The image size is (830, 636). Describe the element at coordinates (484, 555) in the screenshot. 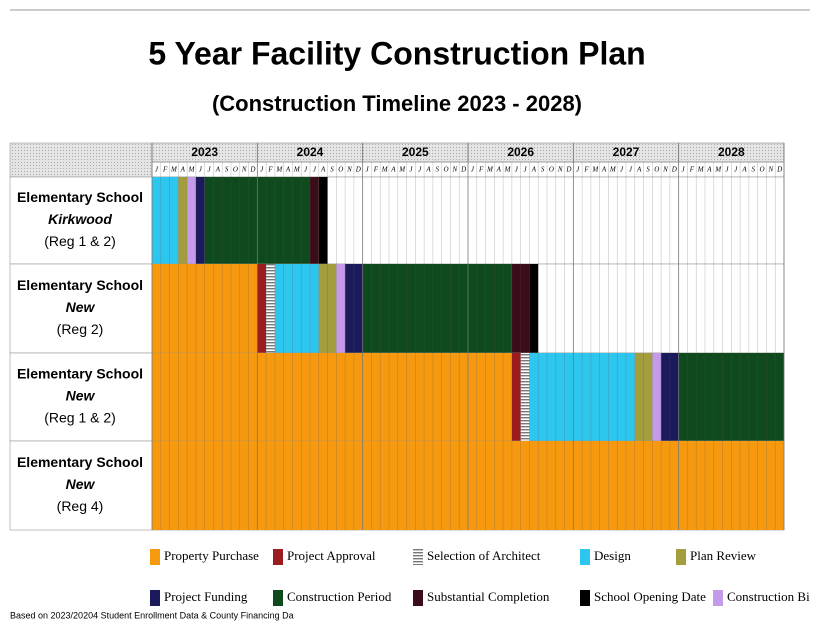

I see `legend-label: Selection of Architect` at that location.